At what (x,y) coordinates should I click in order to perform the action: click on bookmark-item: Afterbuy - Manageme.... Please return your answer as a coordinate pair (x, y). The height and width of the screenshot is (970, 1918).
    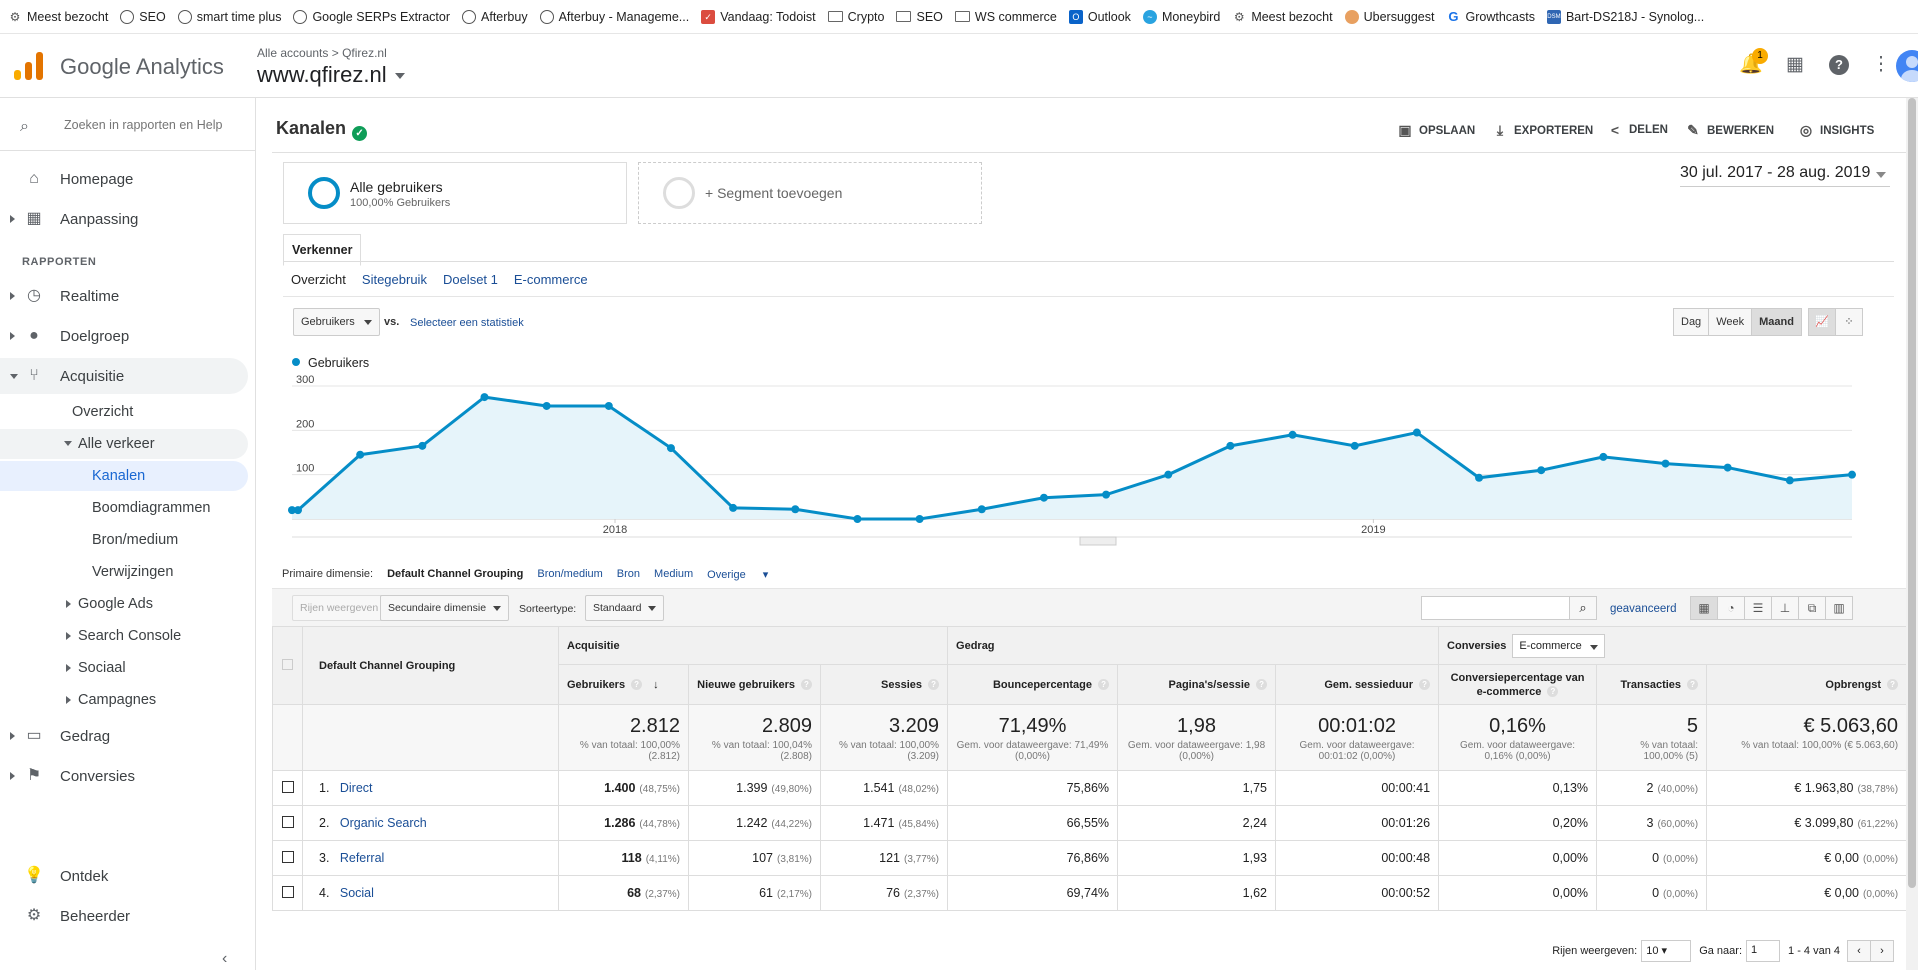
    Looking at the image, I should click on (614, 16).